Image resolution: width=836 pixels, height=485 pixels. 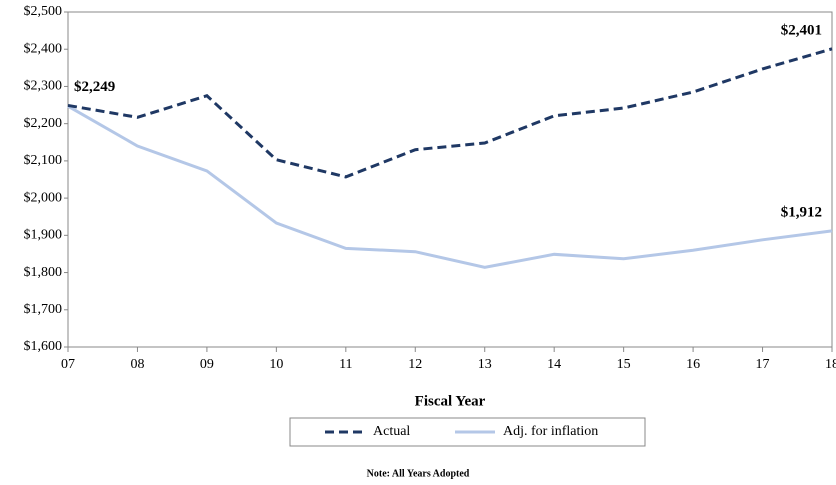 What do you see at coordinates (554, 364) in the screenshot?
I see `x-tick-label: 14` at bounding box center [554, 364].